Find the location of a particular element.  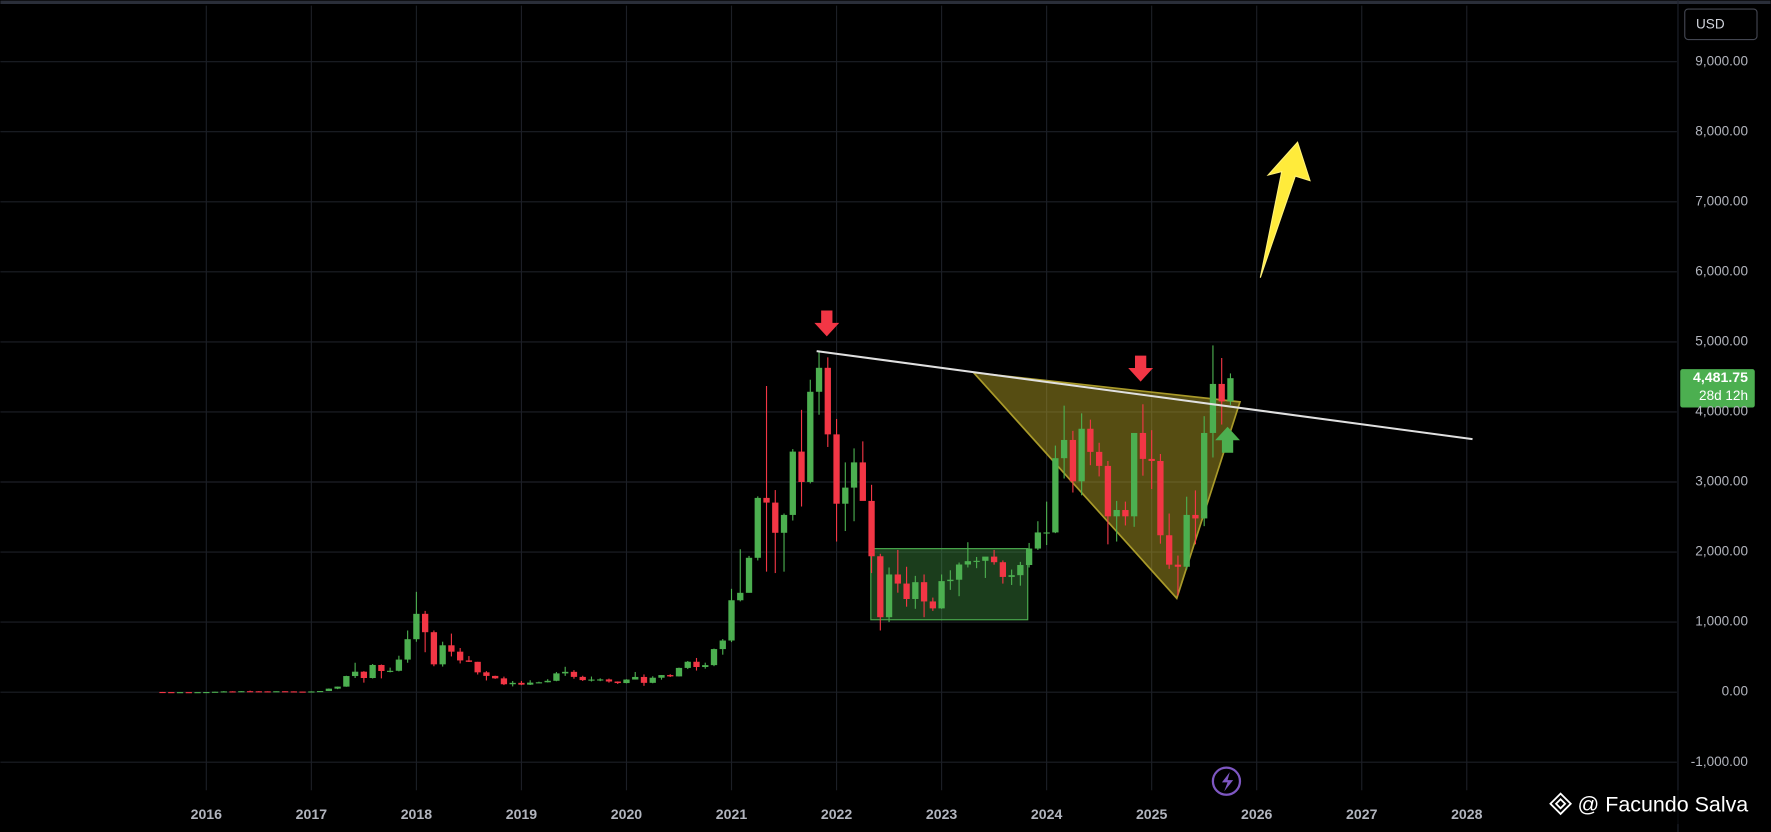

y-tick-label: 0.00 is located at coordinates (1735, 691).